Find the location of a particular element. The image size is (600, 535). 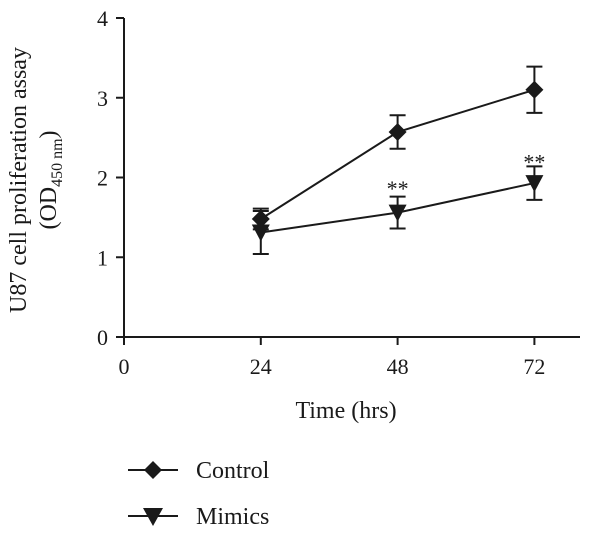

y-tick-label: 3 is located at coordinates (102, 98).